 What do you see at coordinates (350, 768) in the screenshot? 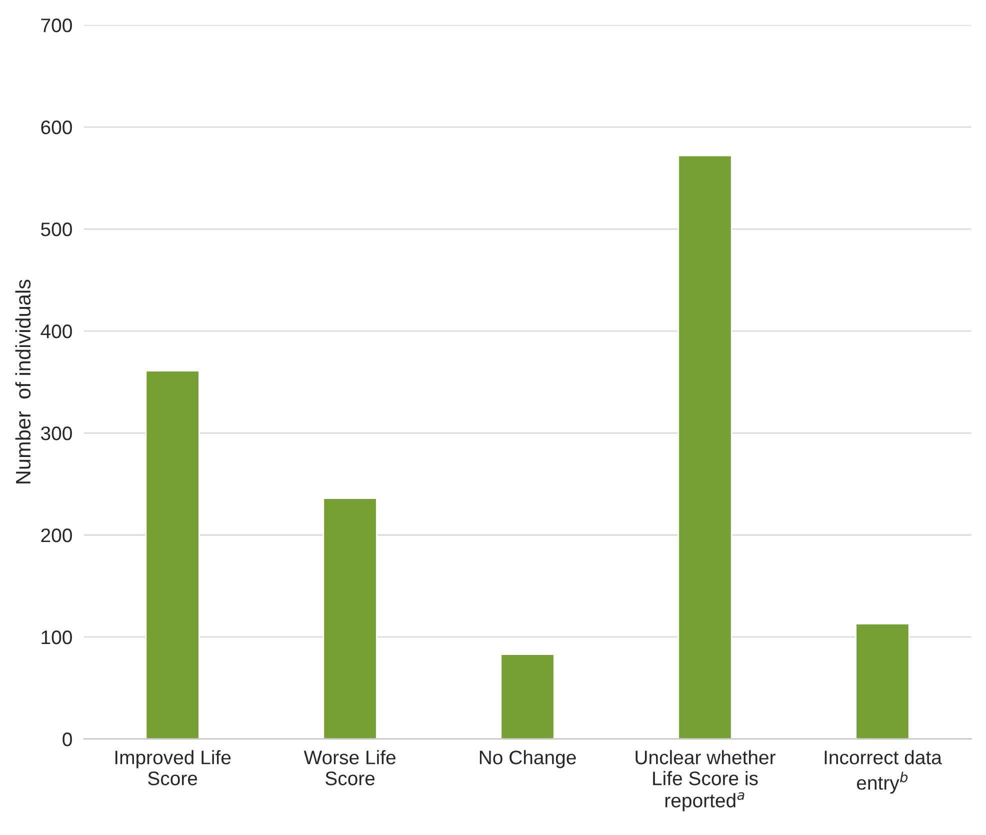
I see `x-tick-label: Worse Life Score` at bounding box center [350, 768].